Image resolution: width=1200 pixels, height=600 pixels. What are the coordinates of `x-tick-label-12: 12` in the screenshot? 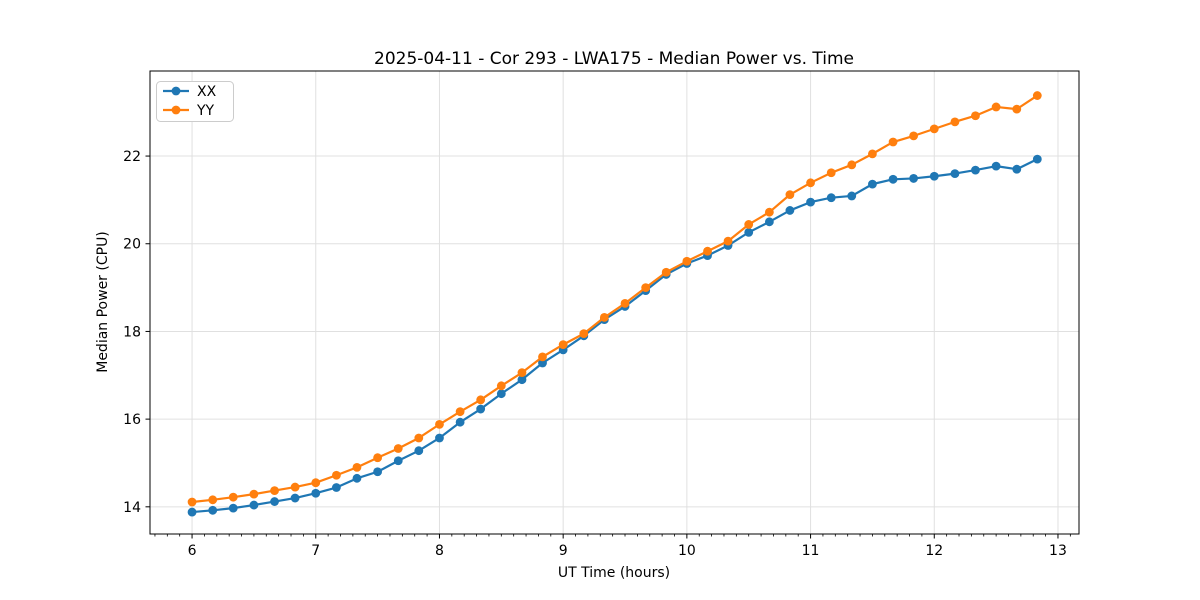 It's located at (934, 551).